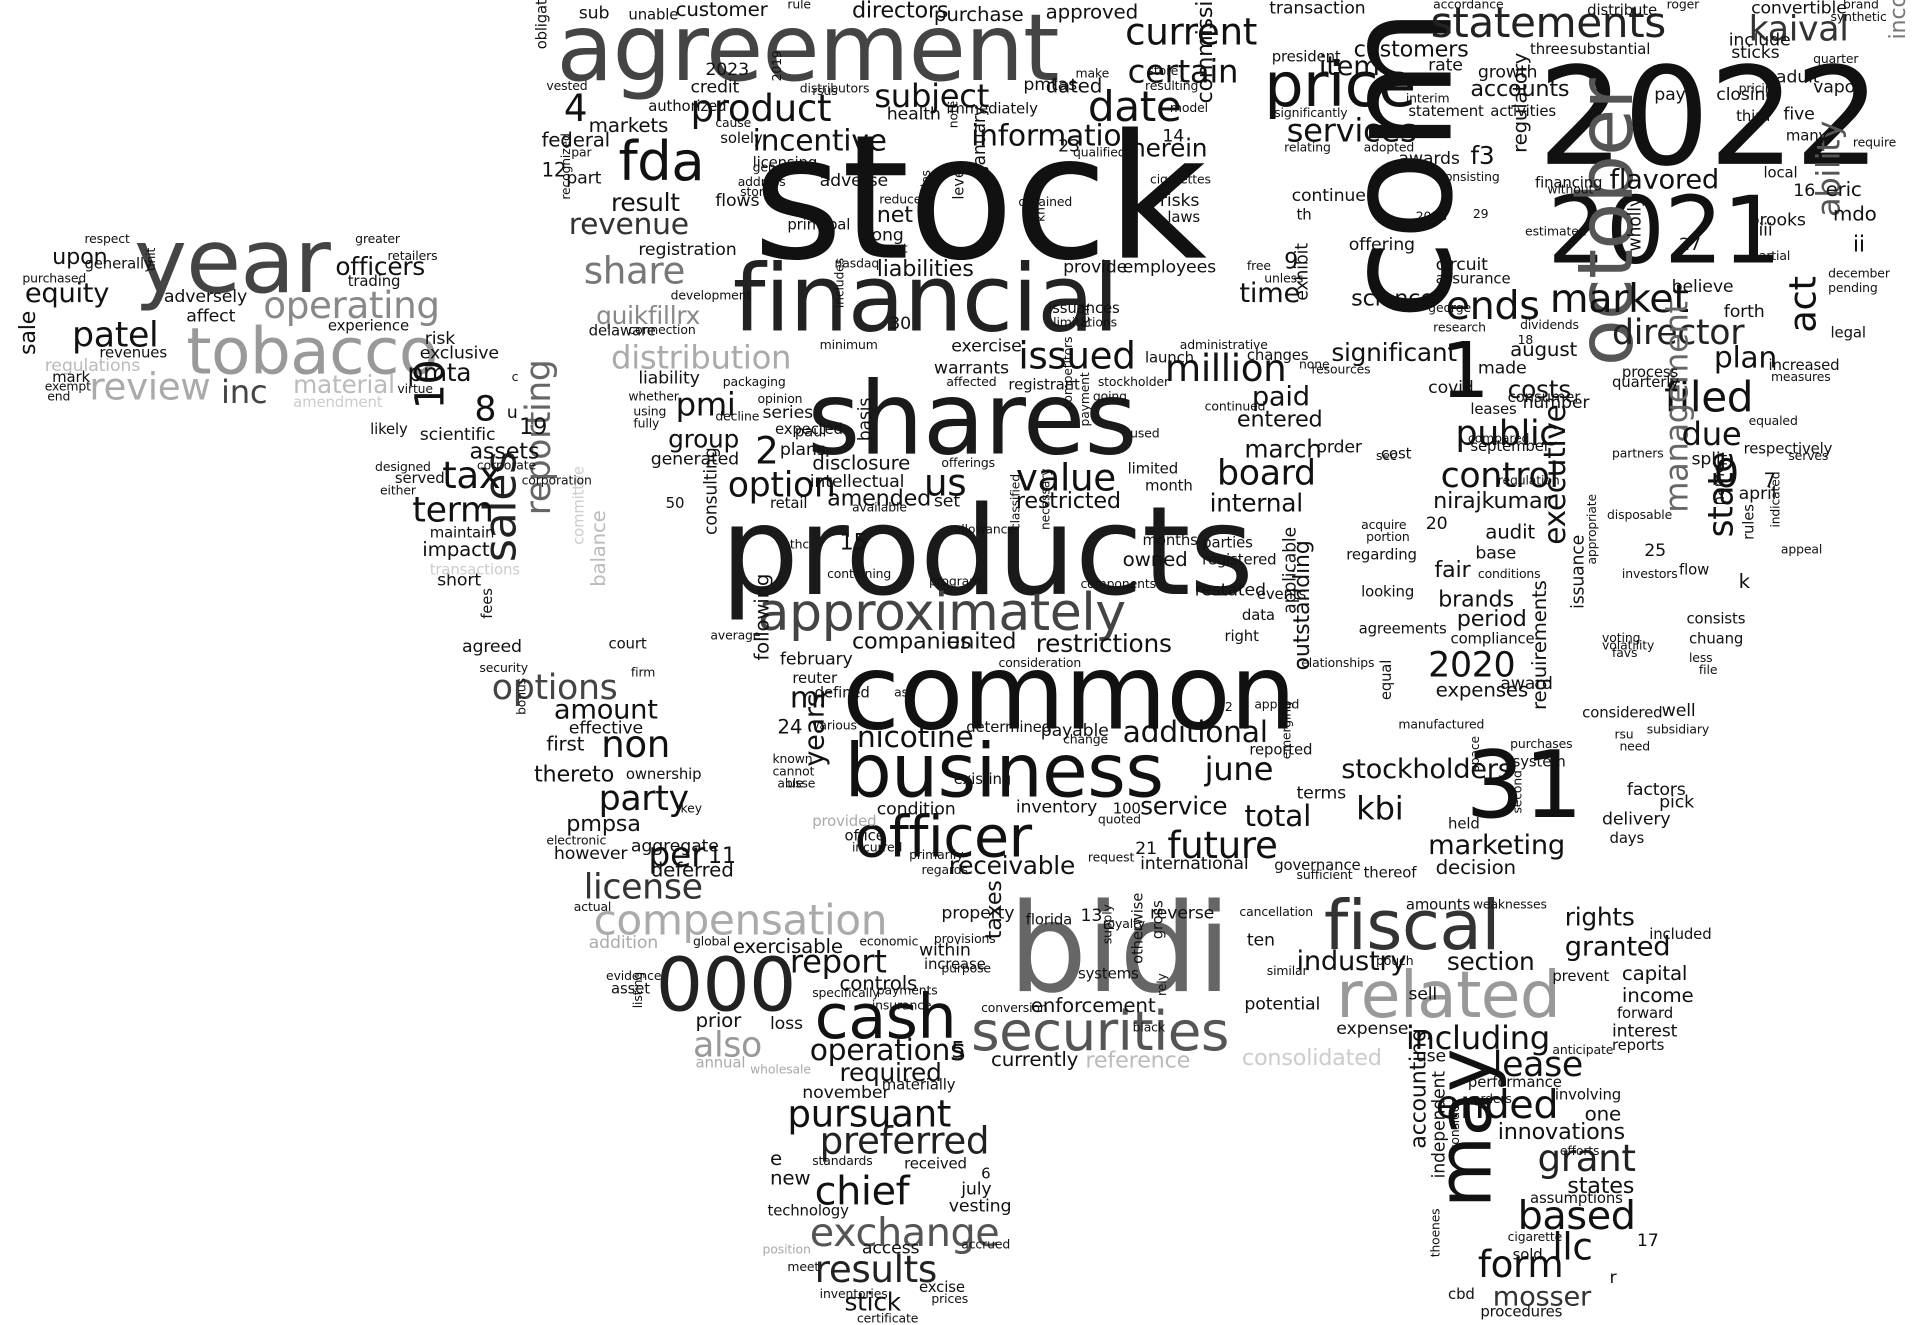 This screenshot has height=1325, width=1920. What do you see at coordinates (1622, 10) in the screenshot?
I see `word-distribute: distribute` at bounding box center [1622, 10].